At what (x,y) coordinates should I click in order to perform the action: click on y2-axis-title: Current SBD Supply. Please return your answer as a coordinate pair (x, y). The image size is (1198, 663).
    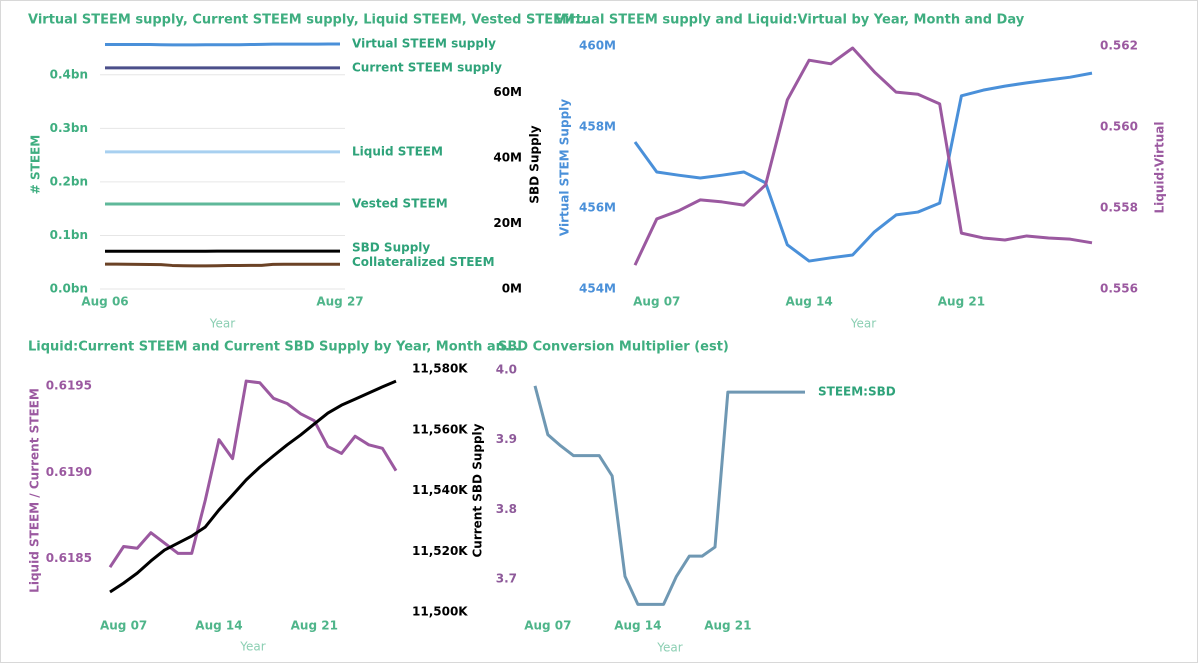
    Looking at the image, I should click on (478, 490).